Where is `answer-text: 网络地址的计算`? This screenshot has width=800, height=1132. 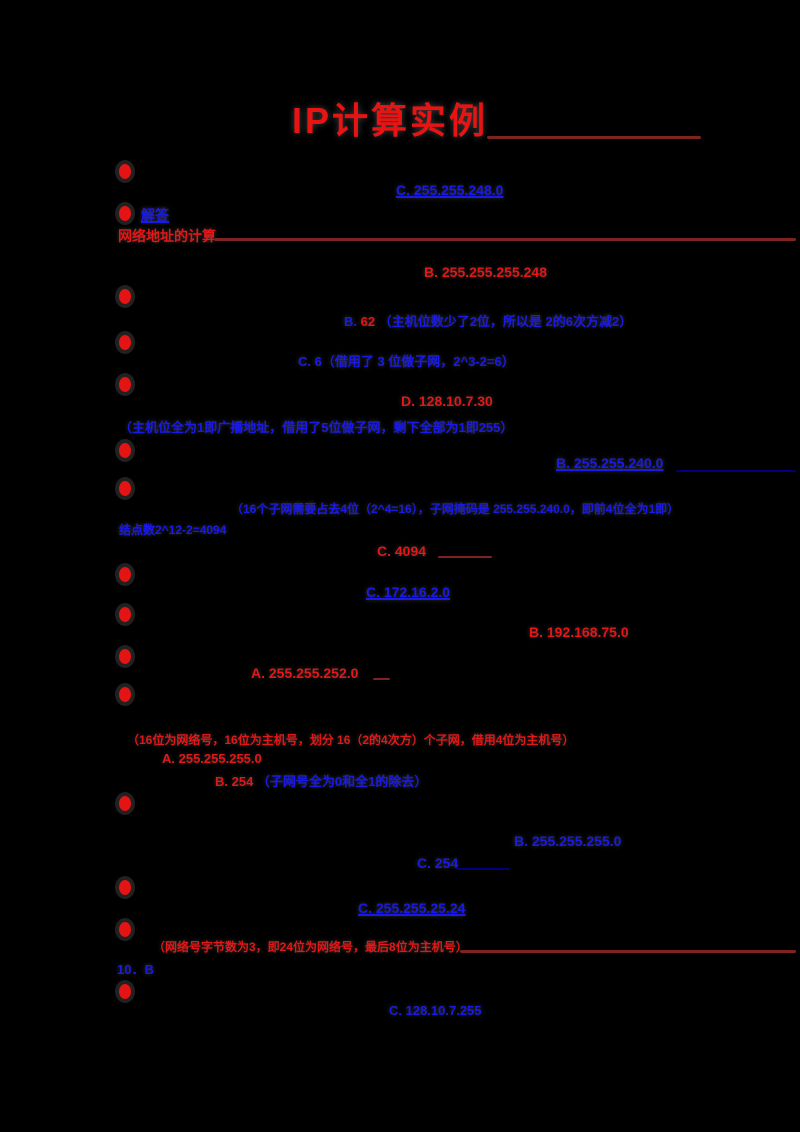 answer-text: 网络地址的计算 is located at coordinates (167, 236).